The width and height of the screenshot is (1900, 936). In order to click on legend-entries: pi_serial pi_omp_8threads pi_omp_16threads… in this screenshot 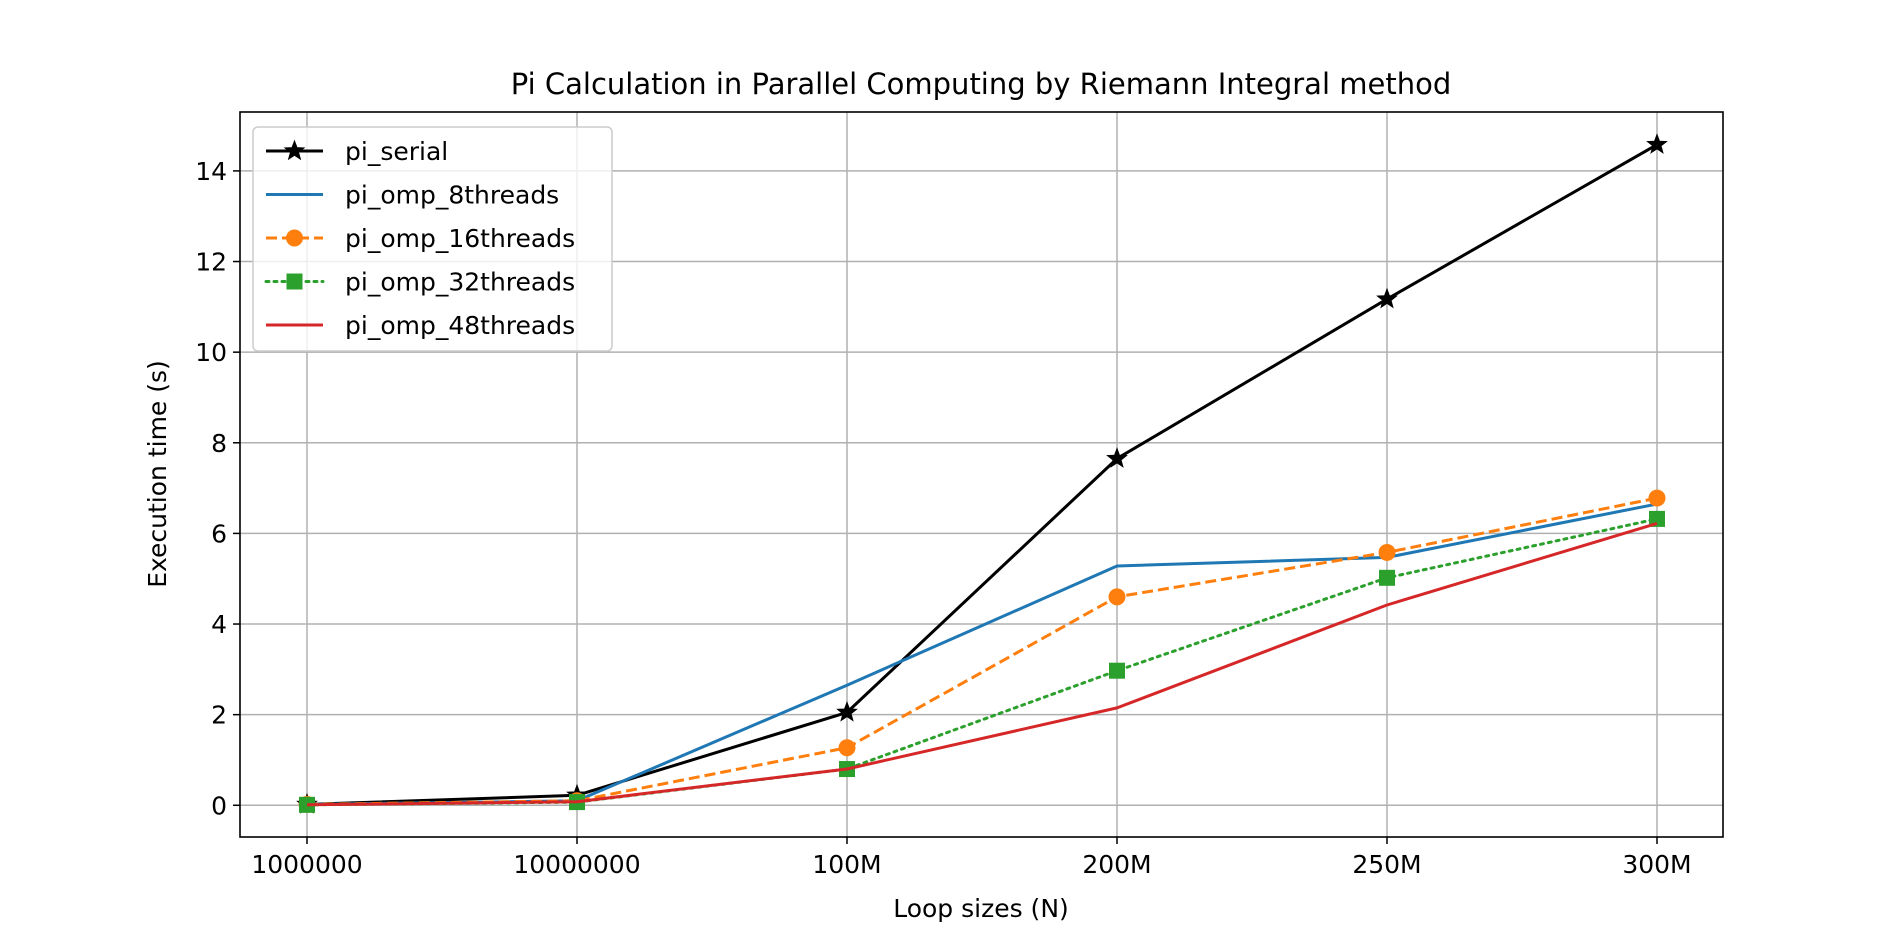, I will do `click(419, 238)`.